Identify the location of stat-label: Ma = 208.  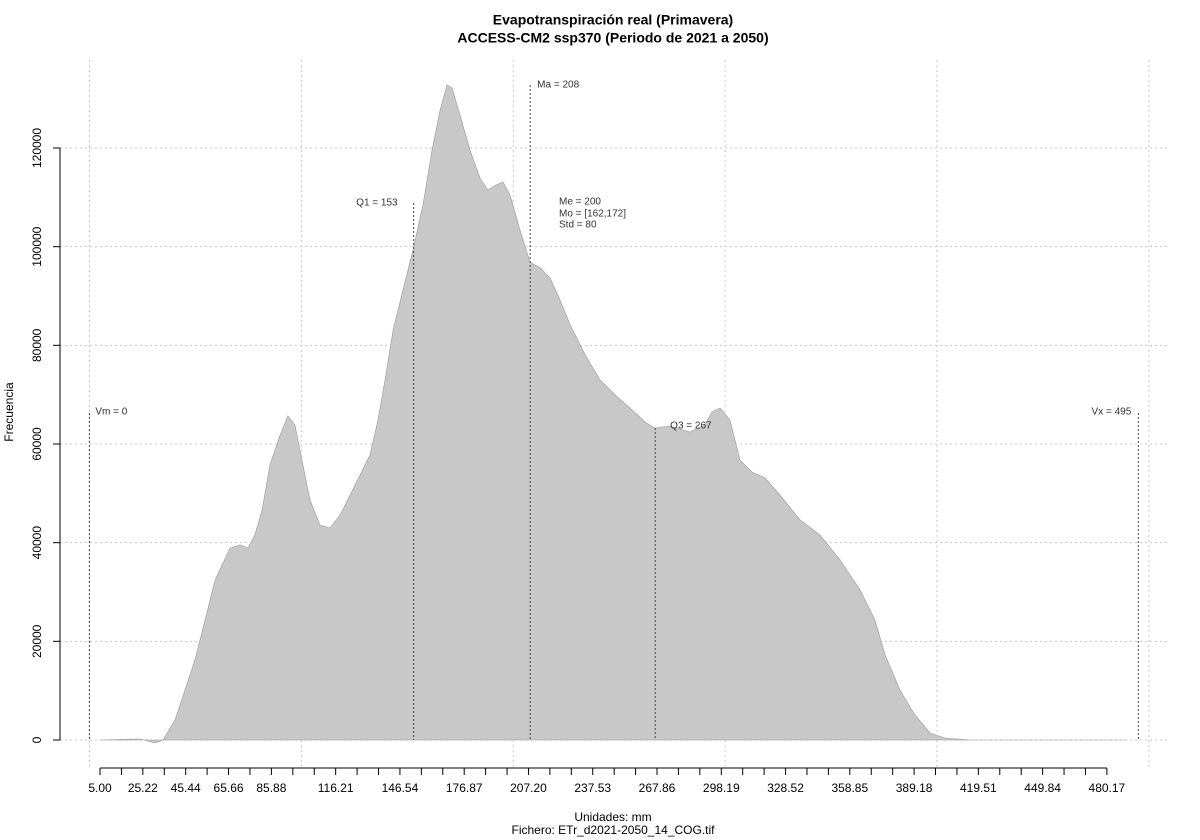
(558, 85).